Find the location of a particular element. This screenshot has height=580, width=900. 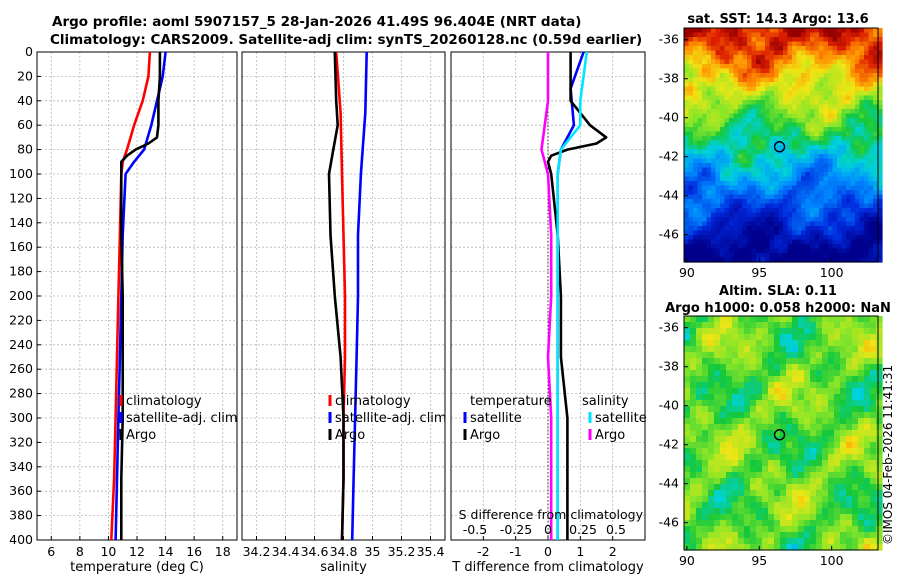

temp-ytick-label: 200 is located at coordinates (21, 295).